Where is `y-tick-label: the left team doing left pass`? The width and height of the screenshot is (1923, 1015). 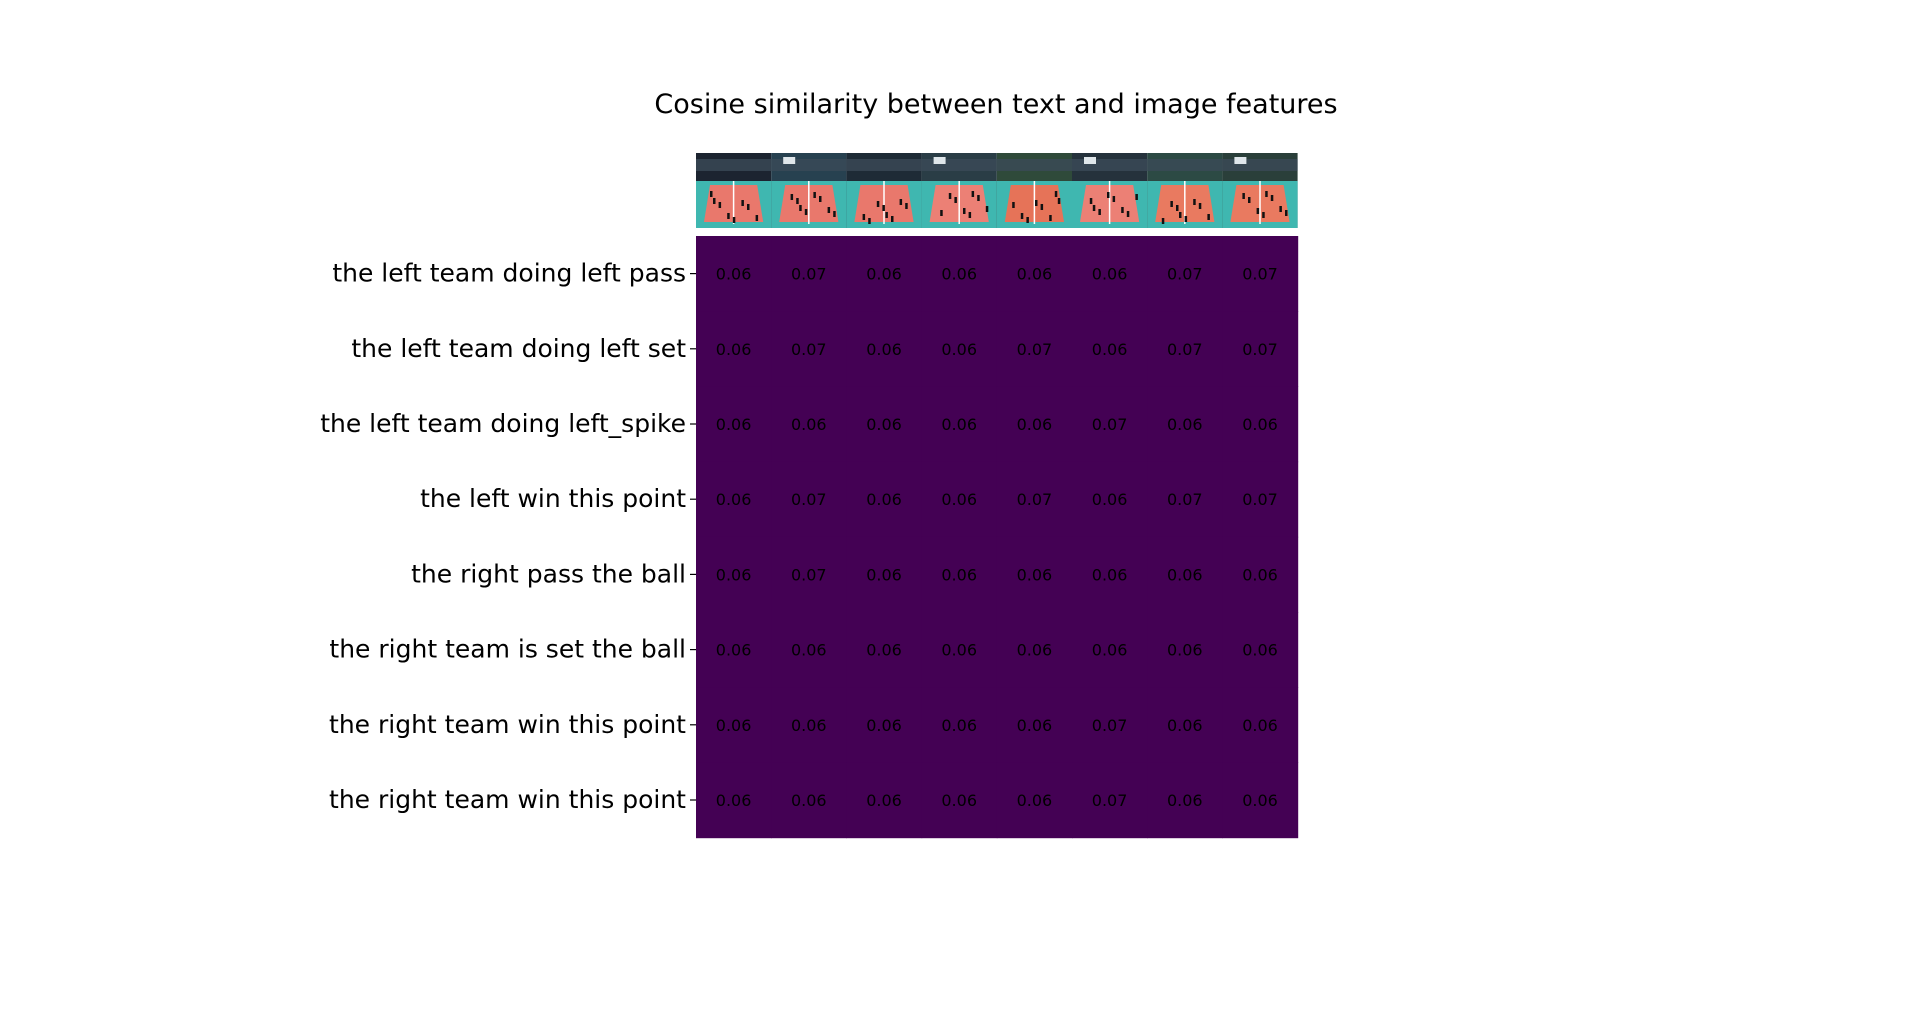 y-tick-label: the left team doing left pass is located at coordinates (509, 273).